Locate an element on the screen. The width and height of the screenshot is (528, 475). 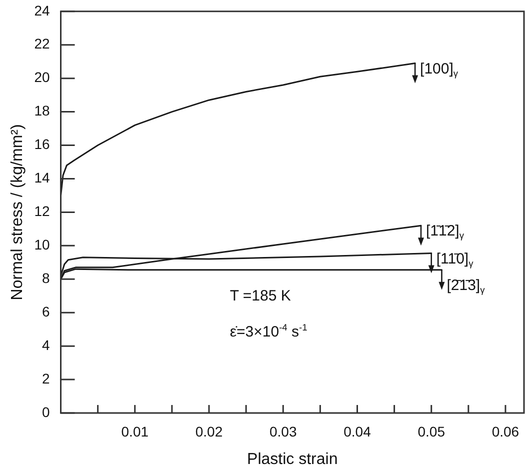
x-tick-label: 0.04 is located at coordinates (358, 431).